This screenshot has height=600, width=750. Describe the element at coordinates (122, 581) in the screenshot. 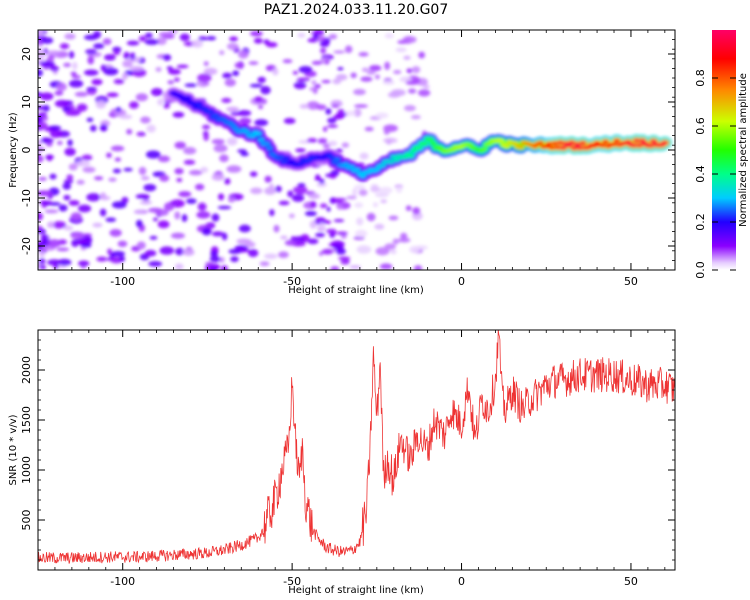

I see `snr-x-tick-label: -100` at that location.